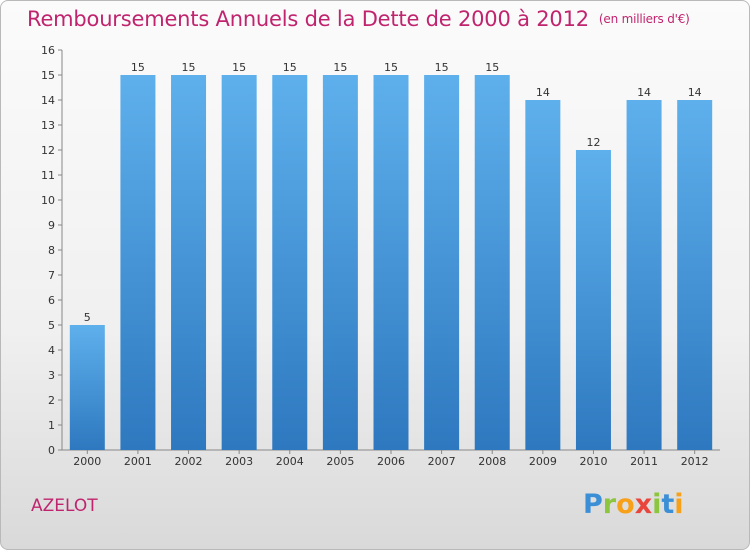 This screenshot has width=750, height=550. I want to click on y-tick-label: 16, so click(48, 50).